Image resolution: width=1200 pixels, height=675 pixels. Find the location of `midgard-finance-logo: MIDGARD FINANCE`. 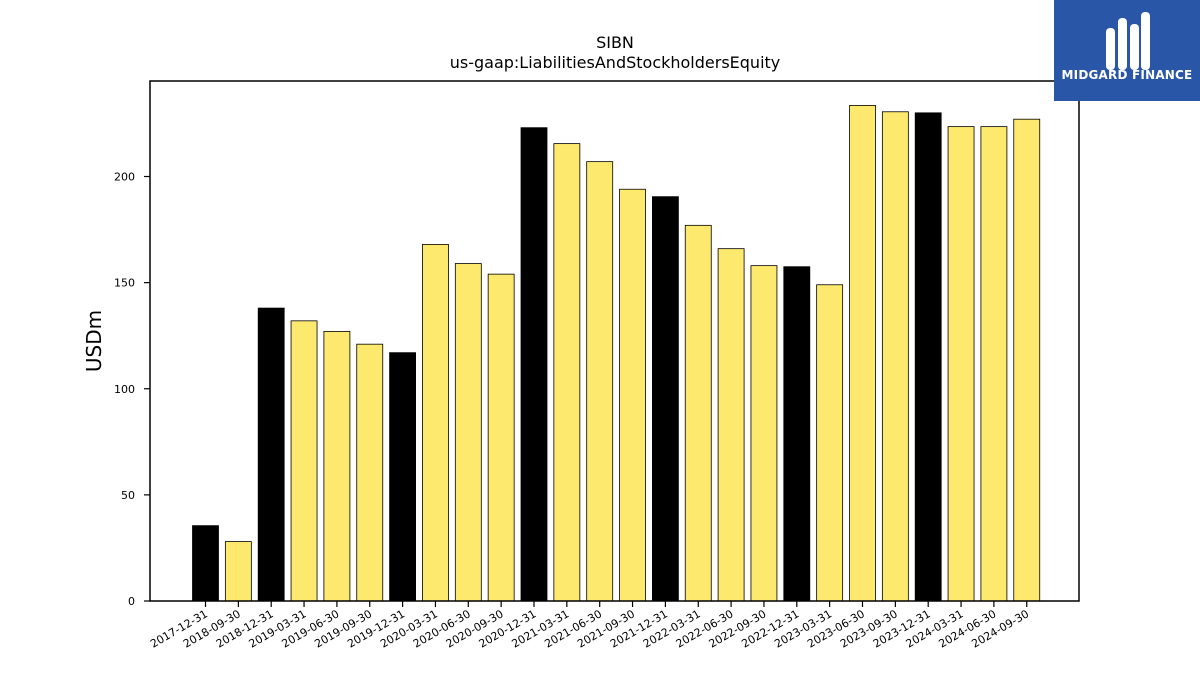

midgard-finance-logo: MIDGARD FINANCE is located at coordinates (1127, 50).